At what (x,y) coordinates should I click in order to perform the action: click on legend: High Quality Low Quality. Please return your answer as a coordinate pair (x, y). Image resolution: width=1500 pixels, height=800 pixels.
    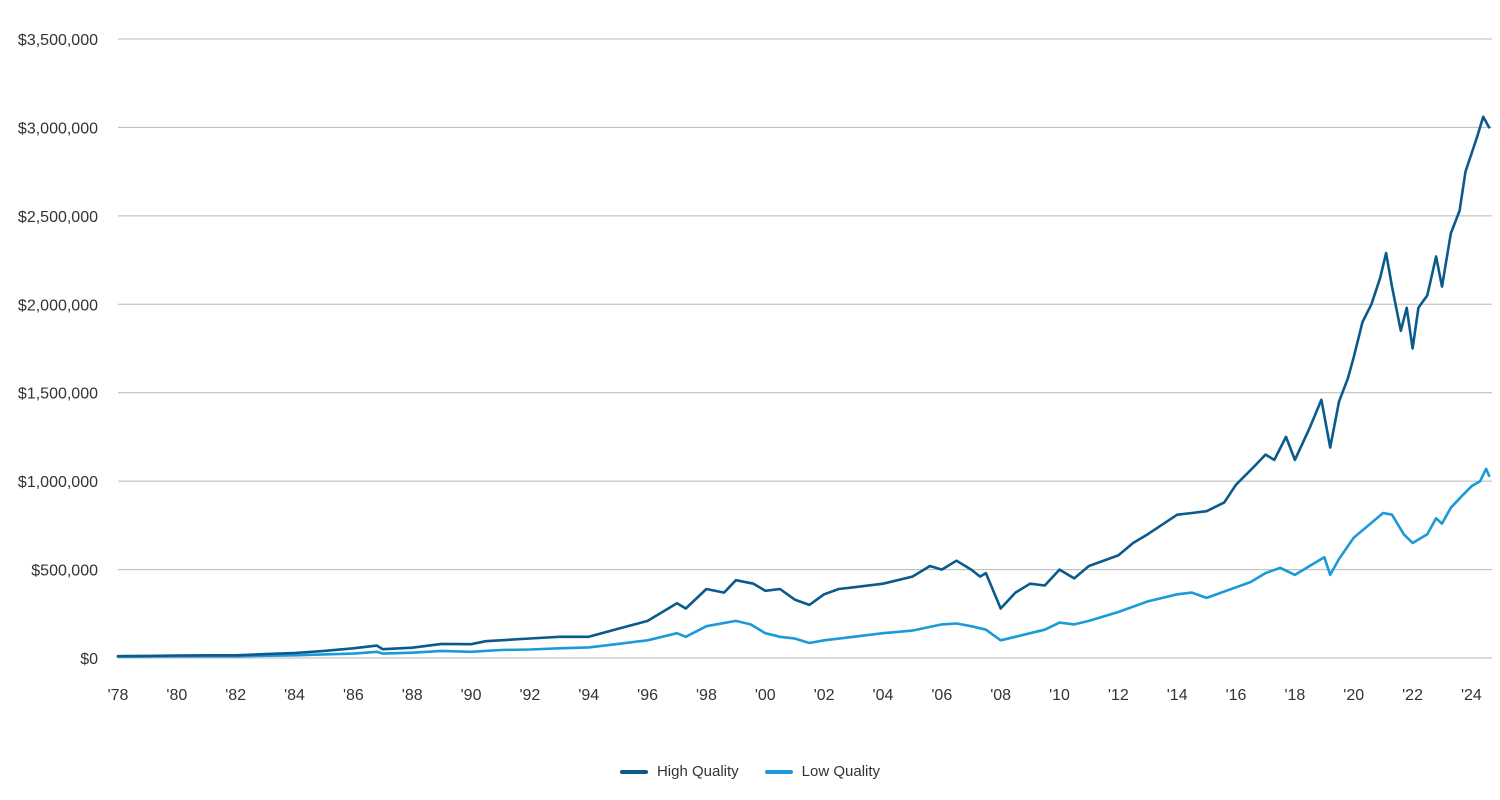
    Looking at the image, I should click on (750, 771).